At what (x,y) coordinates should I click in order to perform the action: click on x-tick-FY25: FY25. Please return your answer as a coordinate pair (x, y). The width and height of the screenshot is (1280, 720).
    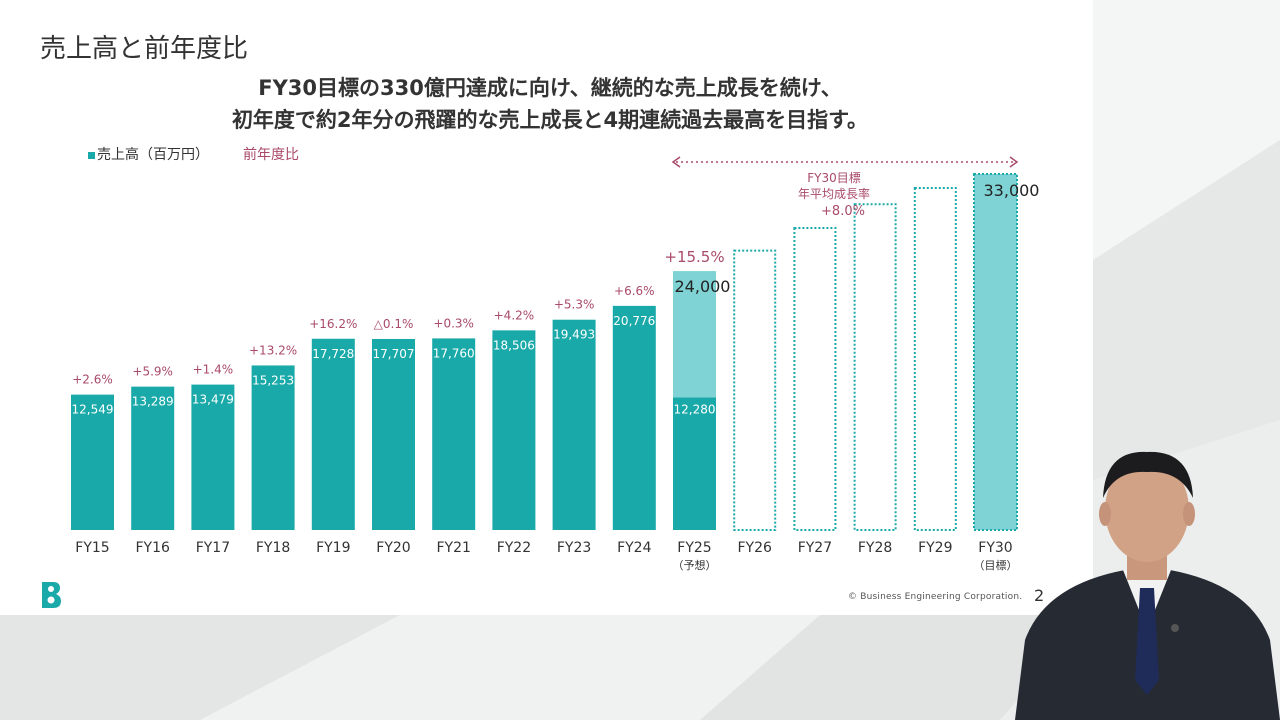
    Looking at the image, I should click on (694, 548).